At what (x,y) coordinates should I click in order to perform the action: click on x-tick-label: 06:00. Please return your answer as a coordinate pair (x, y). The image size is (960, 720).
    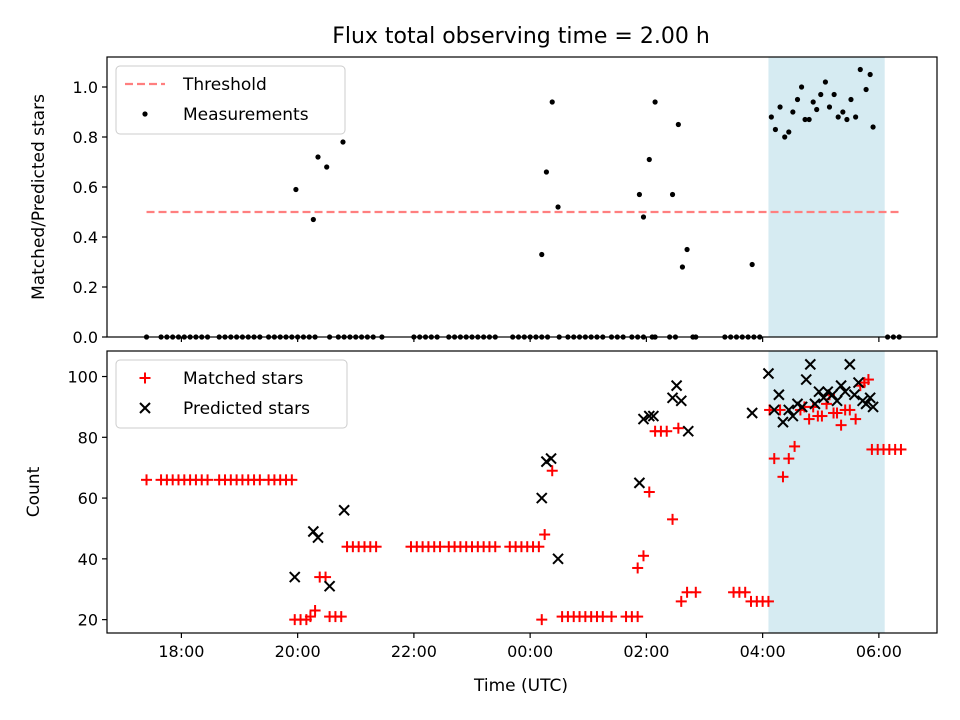
    Looking at the image, I should click on (879, 651).